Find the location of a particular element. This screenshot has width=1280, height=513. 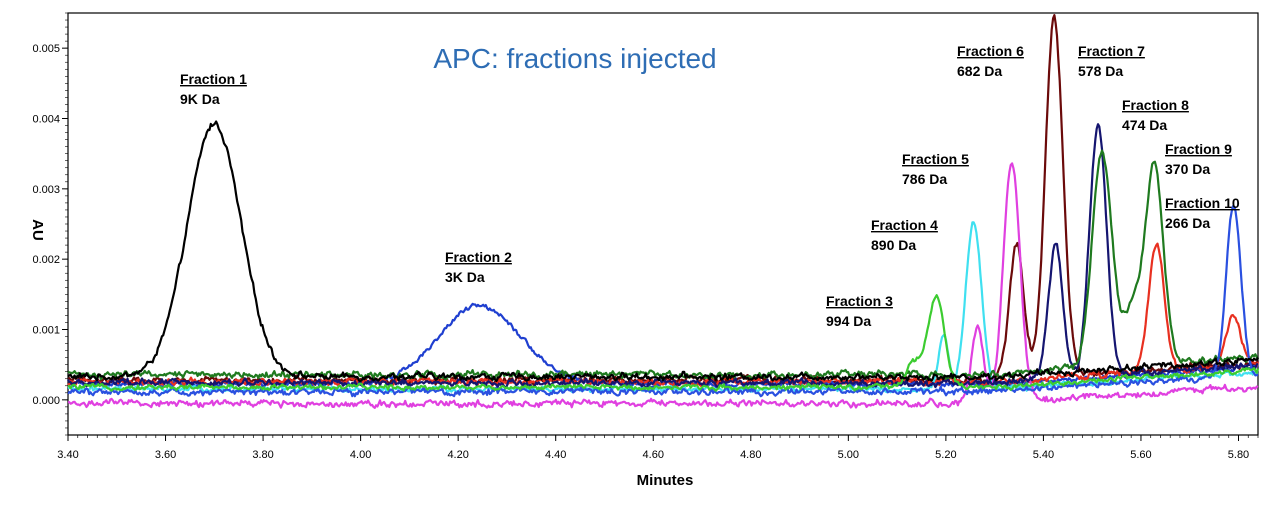

x-tick-label: 5.80 is located at coordinates (1238, 455).